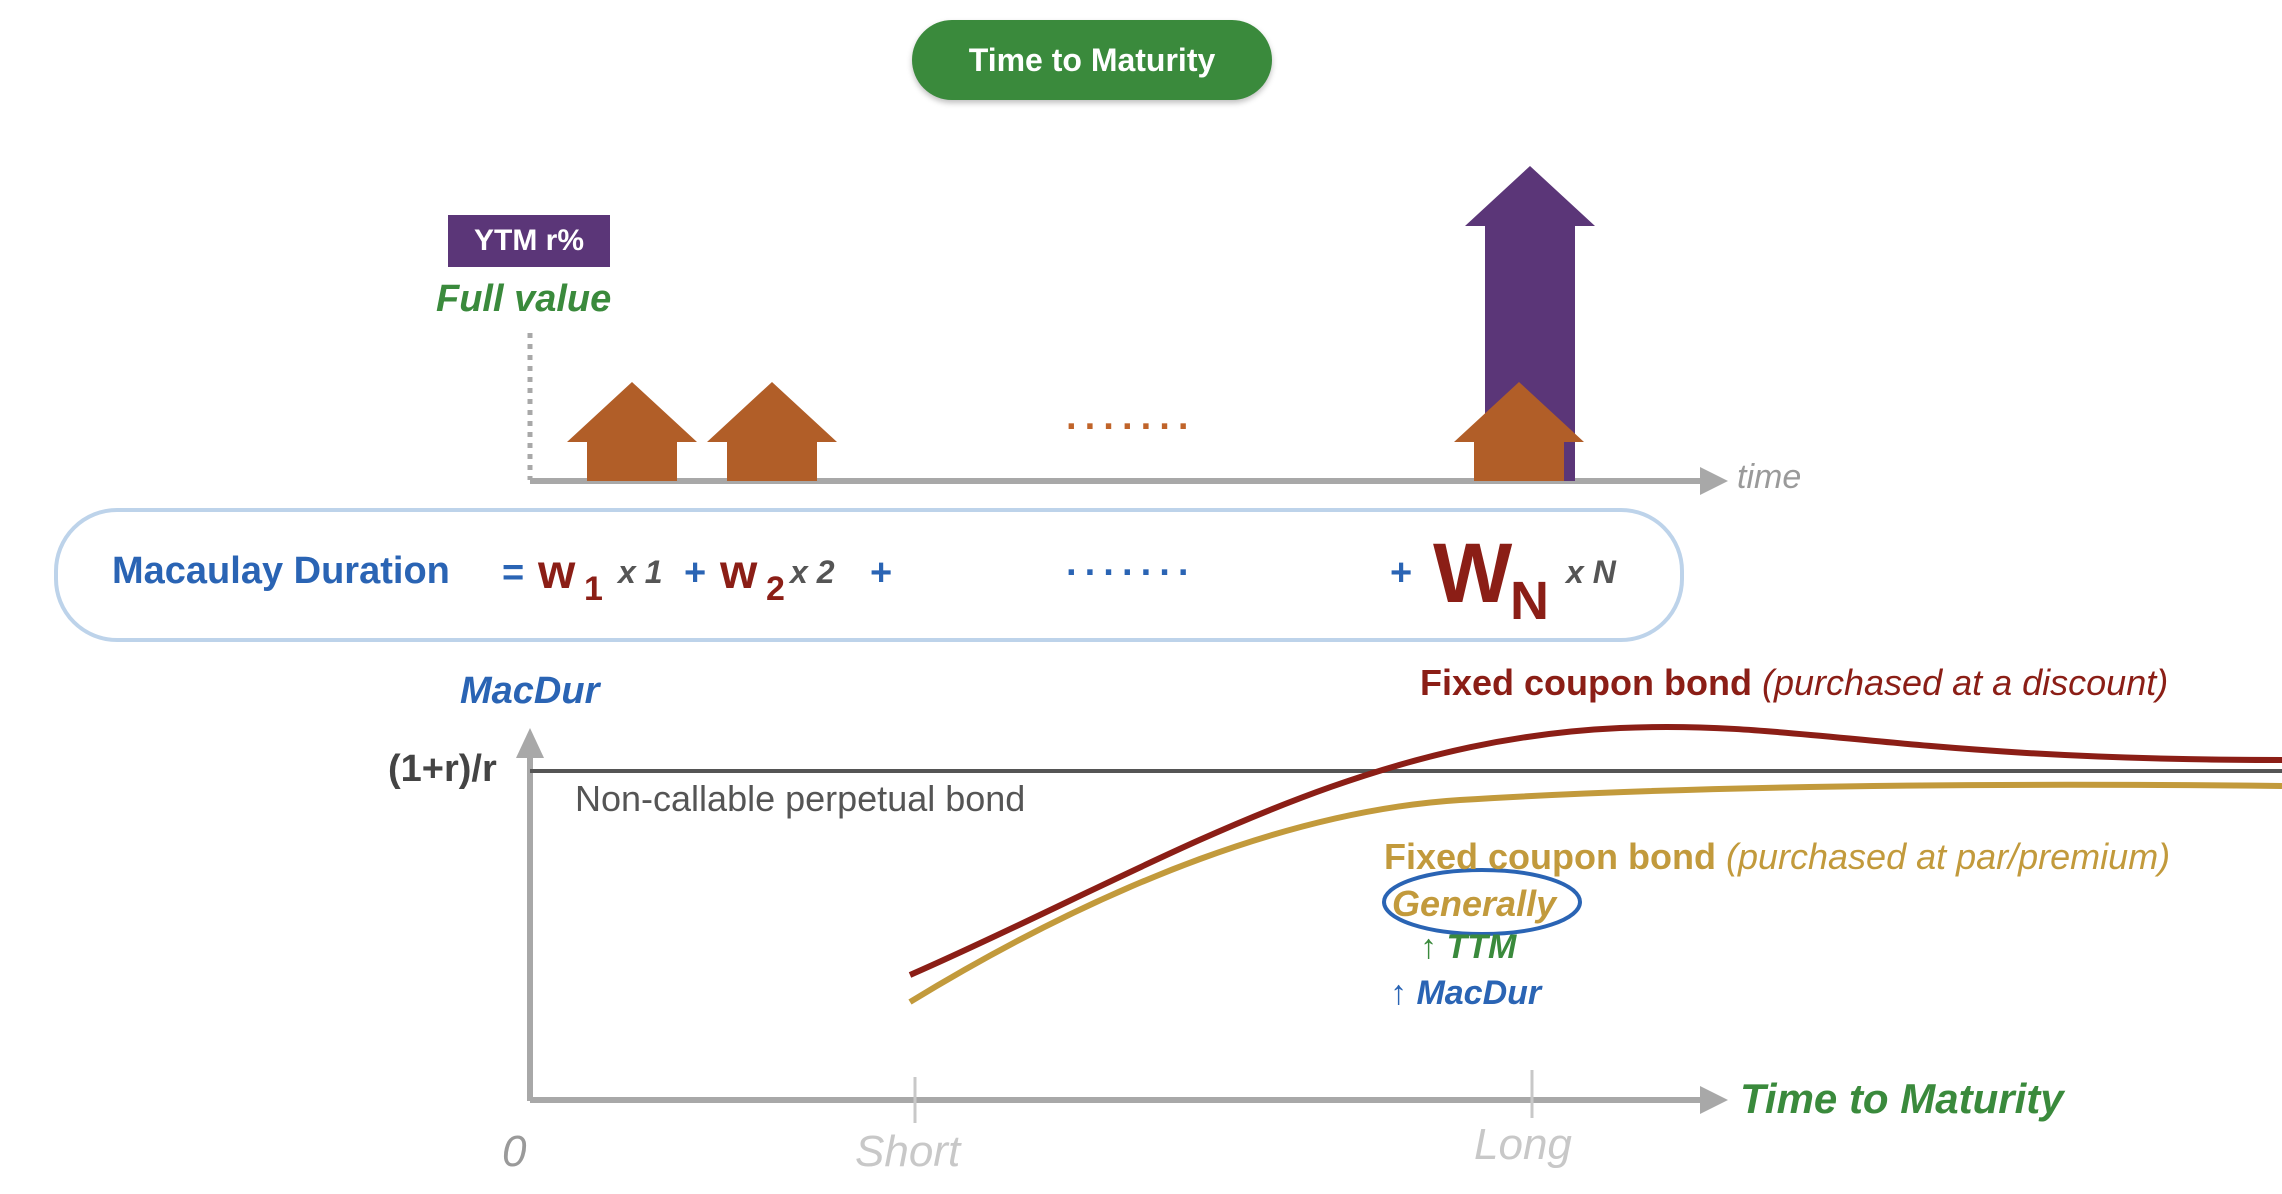 Image resolution: width=2282 pixels, height=1194 pixels. What do you see at coordinates (739, 572) in the screenshot?
I see `weight-2: w` at bounding box center [739, 572].